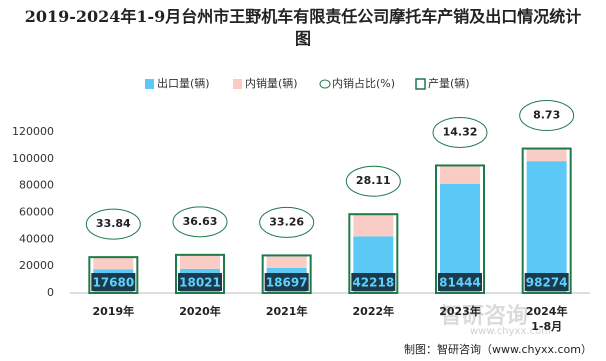 Image resolution: width=606 pixels, height=361 pixels. I want to click on share-label: 33.26, so click(286, 221).